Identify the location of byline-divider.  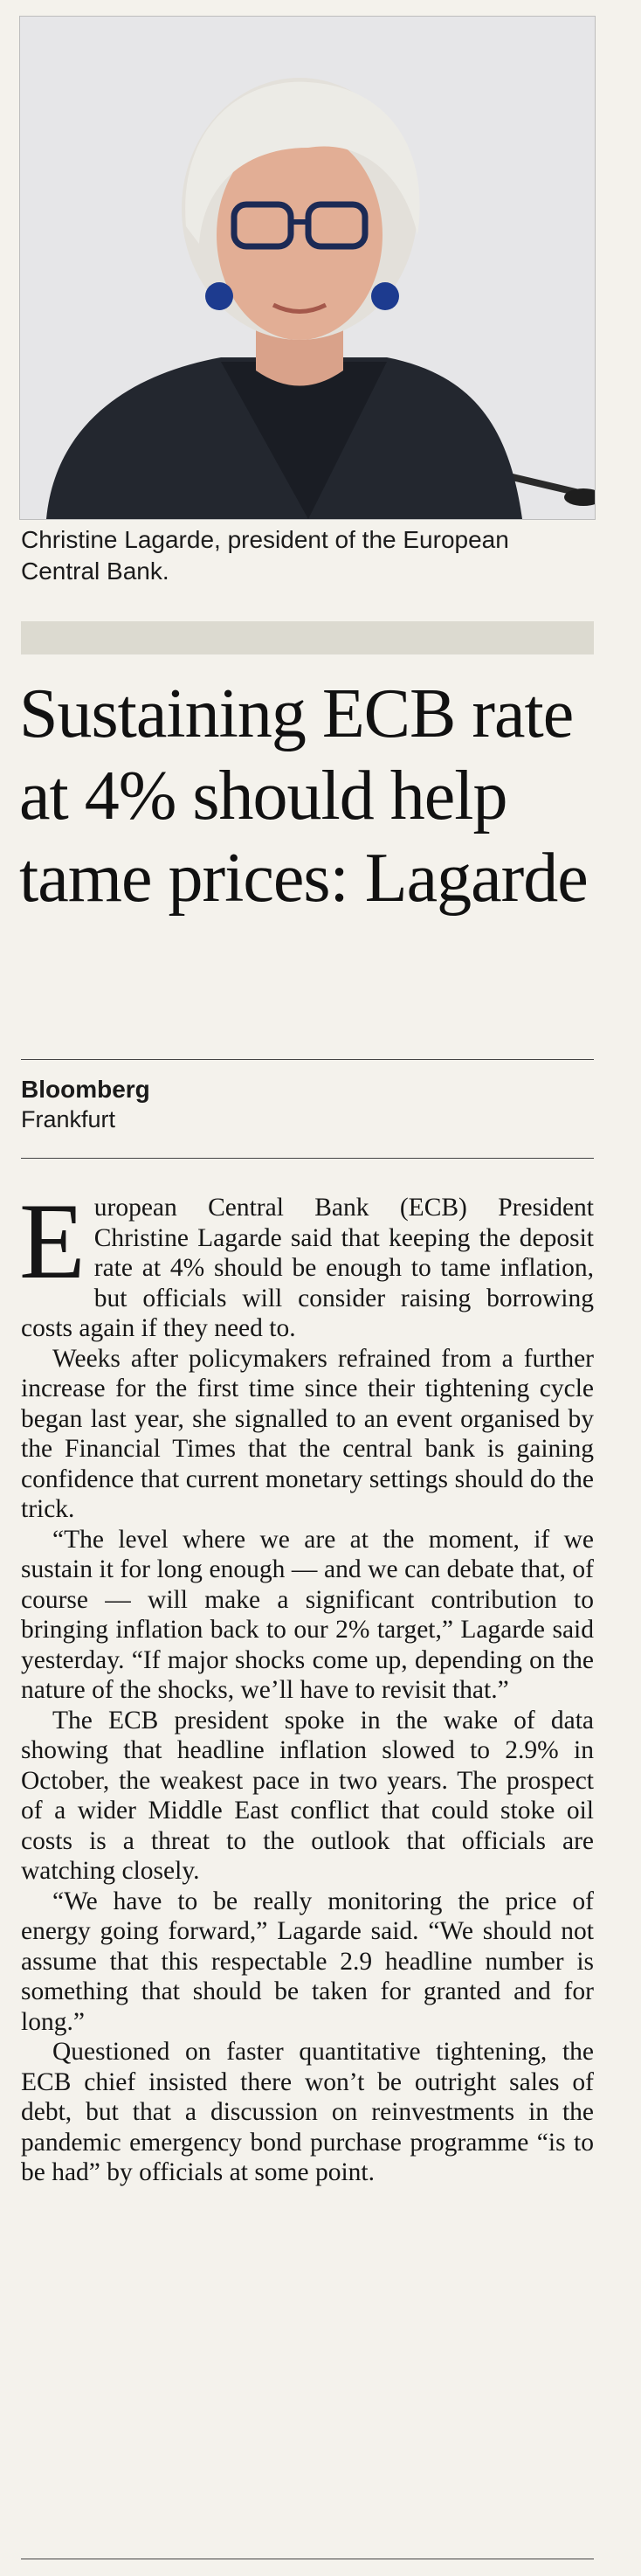
(307, 1158).